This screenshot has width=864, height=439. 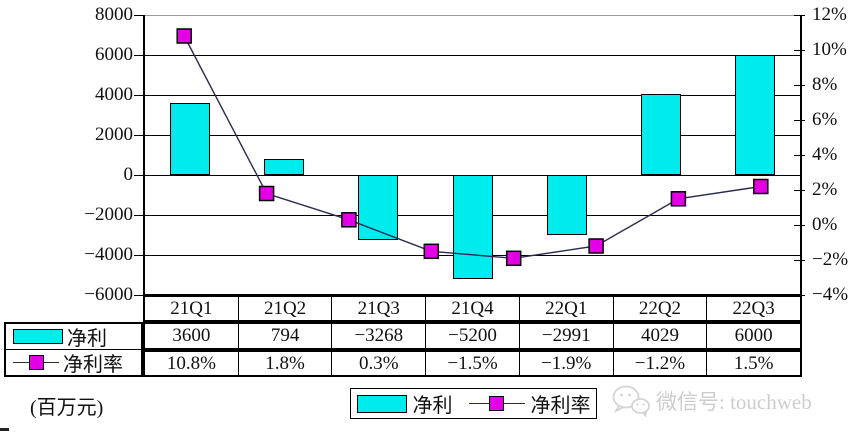 I want to click on table-header-cell: 21Q1, so click(x=191, y=308).